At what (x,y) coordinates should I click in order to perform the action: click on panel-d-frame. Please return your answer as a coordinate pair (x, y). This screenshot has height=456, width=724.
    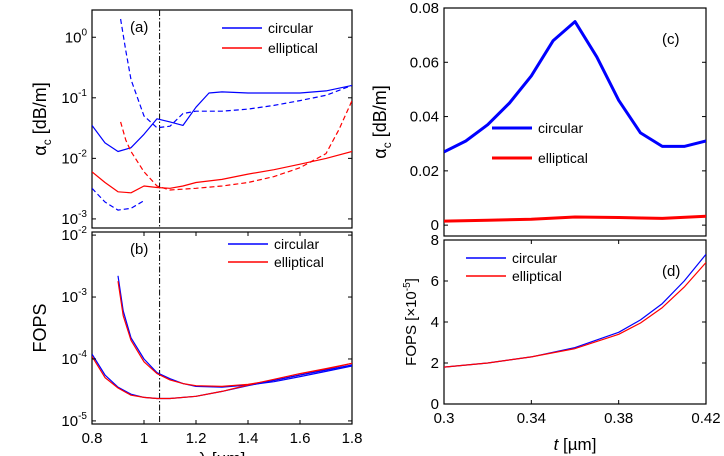
    Looking at the image, I should click on (575, 322).